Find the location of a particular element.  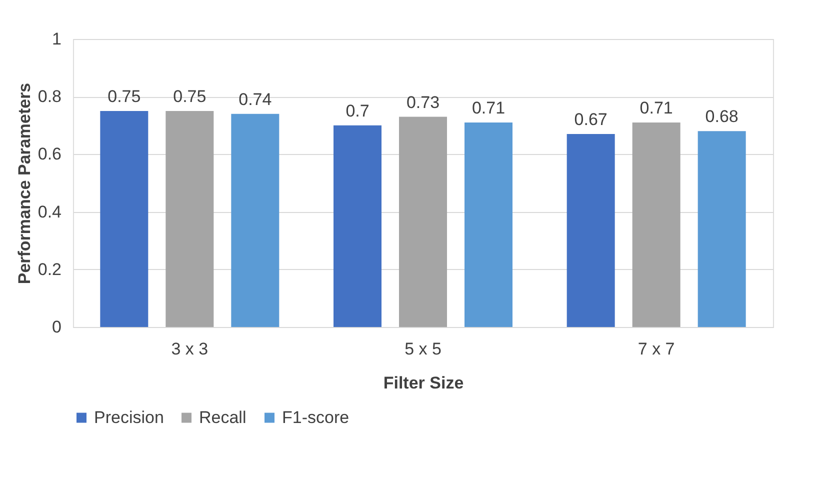

data-label: 0.7 is located at coordinates (358, 110).